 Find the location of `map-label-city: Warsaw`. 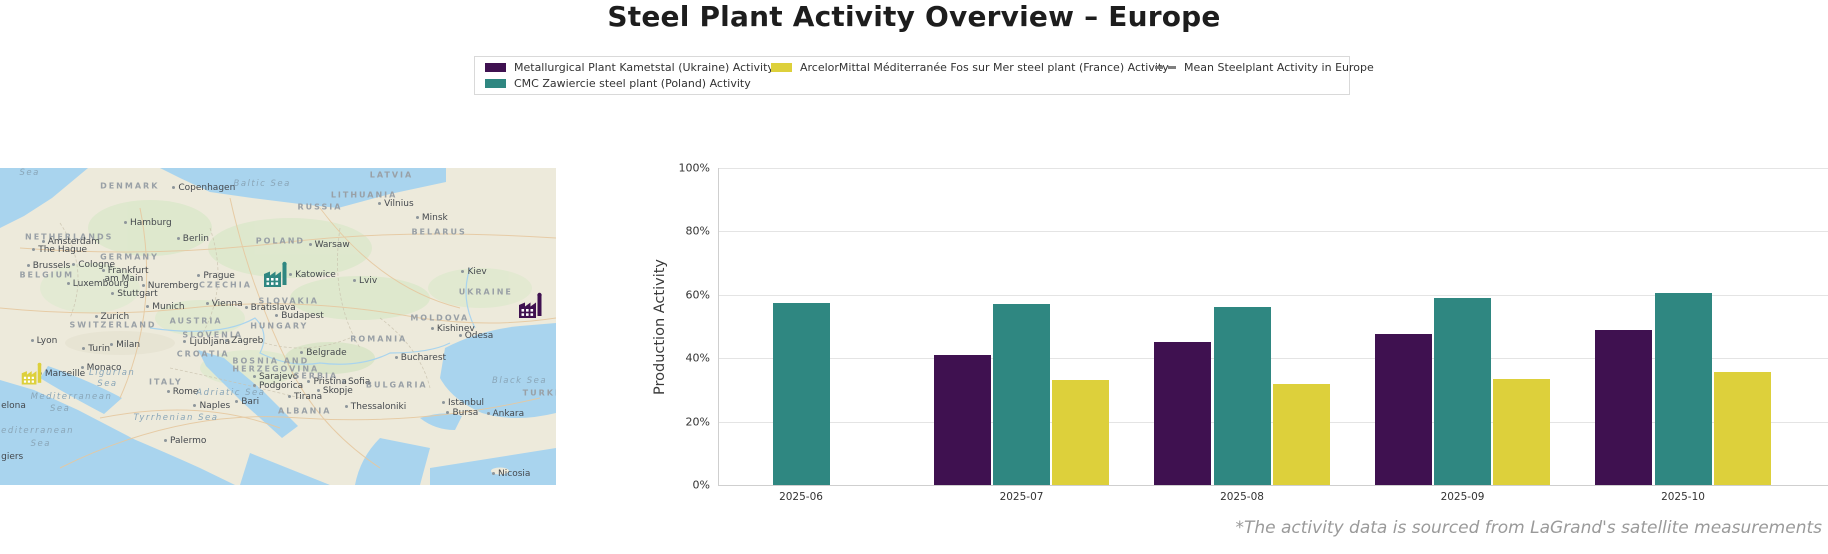

map-label-city: Warsaw is located at coordinates (329, 245).